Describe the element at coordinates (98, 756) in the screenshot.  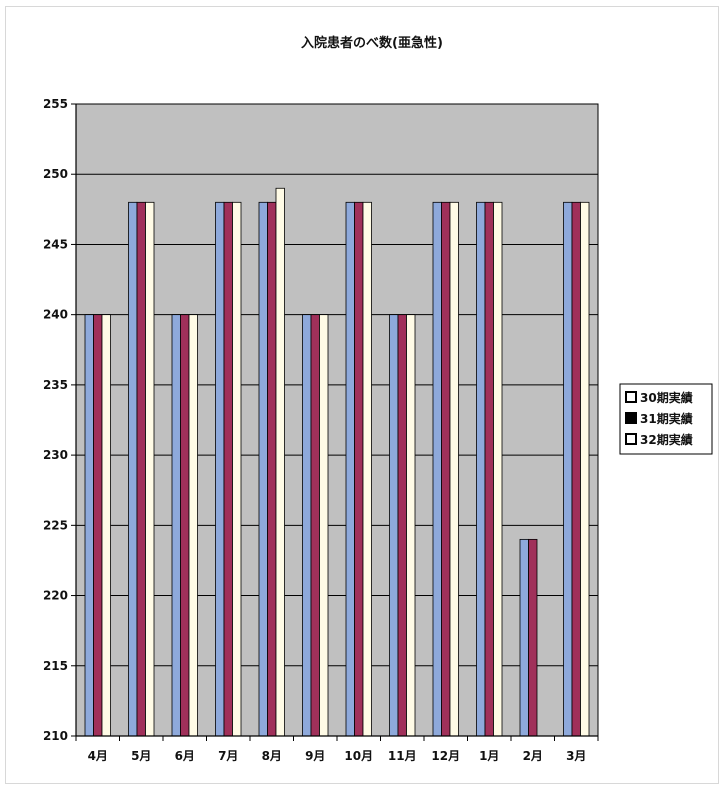
I see `x-tick-label: 4月` at that location.